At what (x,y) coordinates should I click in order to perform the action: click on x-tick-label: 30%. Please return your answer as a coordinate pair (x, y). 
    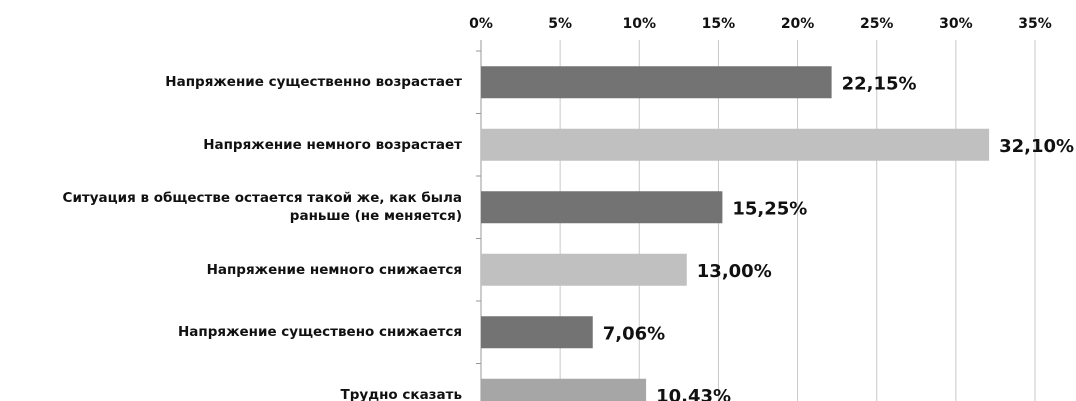
    Looking at the image, I should click on (956, 24).